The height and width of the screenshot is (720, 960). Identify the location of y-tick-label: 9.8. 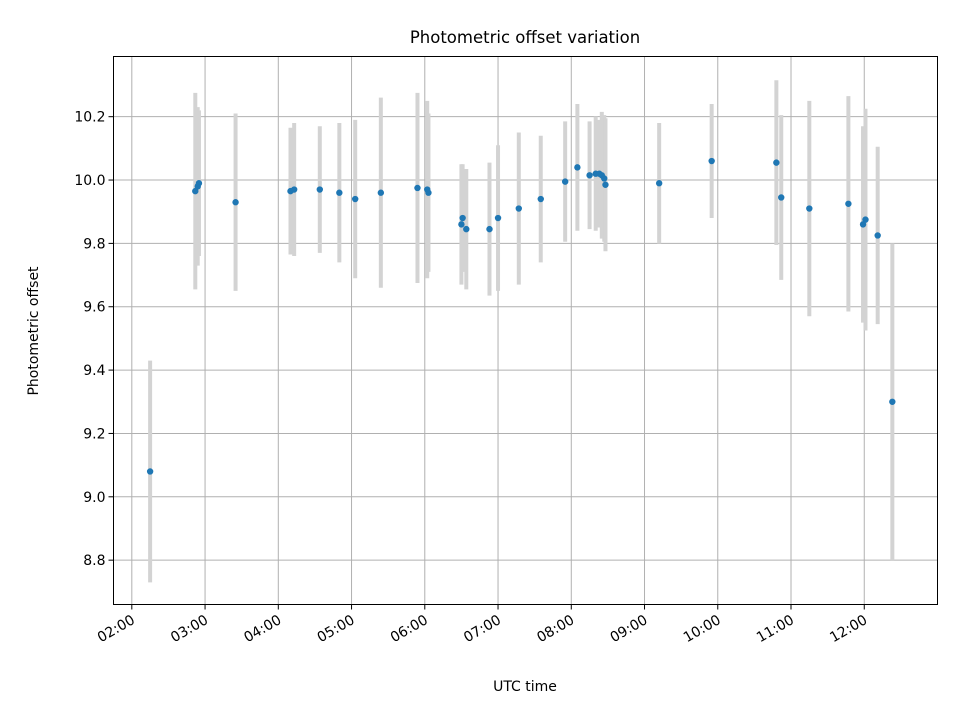
(94, 244).